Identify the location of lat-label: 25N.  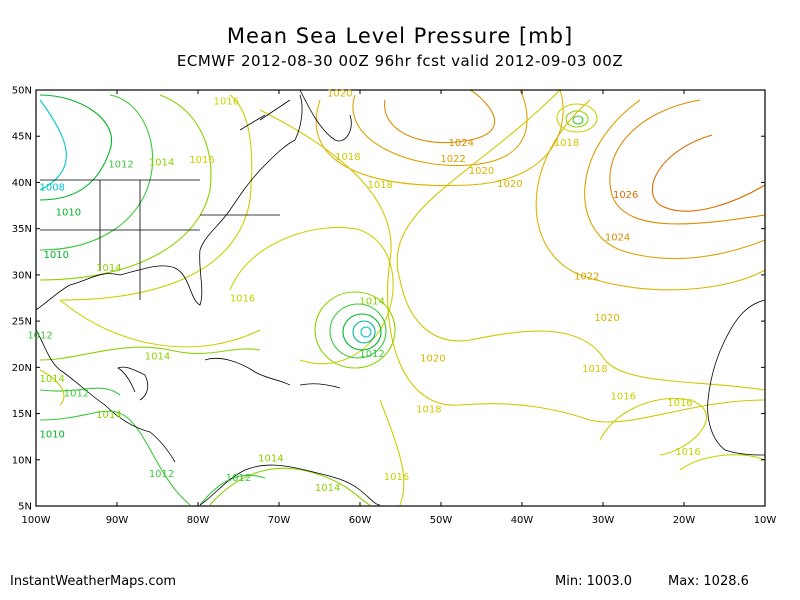
(22, 322).